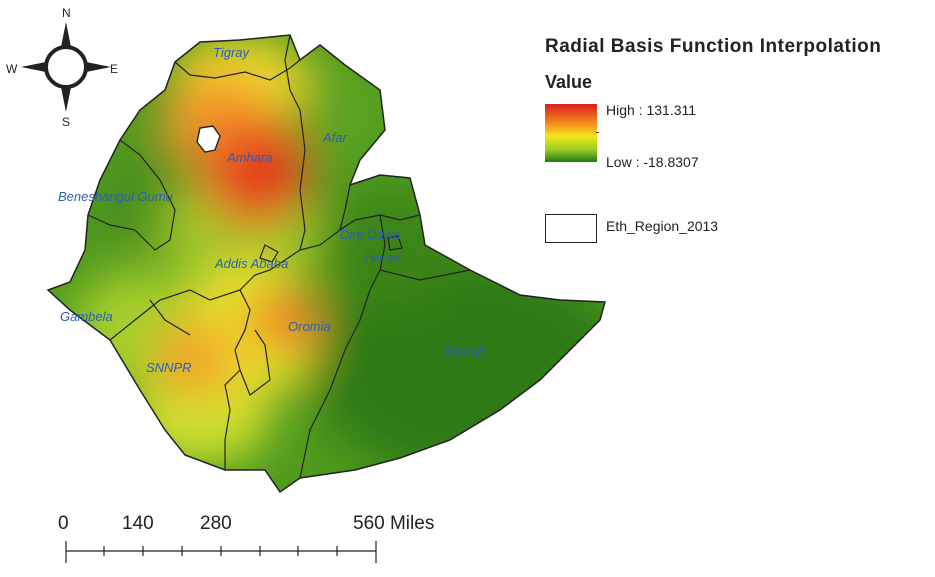  I want to click on region-label-snnpr: SNNPR, so click(169, 367).